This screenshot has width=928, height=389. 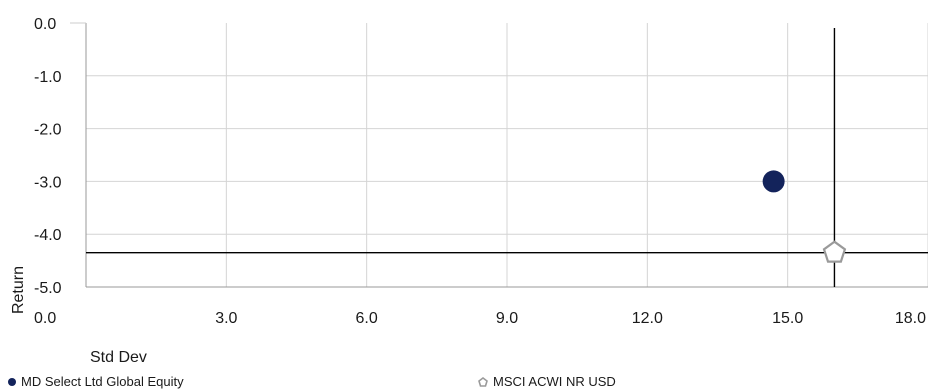 What do you see at coordinates (118, 357) in the screenshot?
I see `x-axis-title: Std Dev` at bounding box center [118, 357].